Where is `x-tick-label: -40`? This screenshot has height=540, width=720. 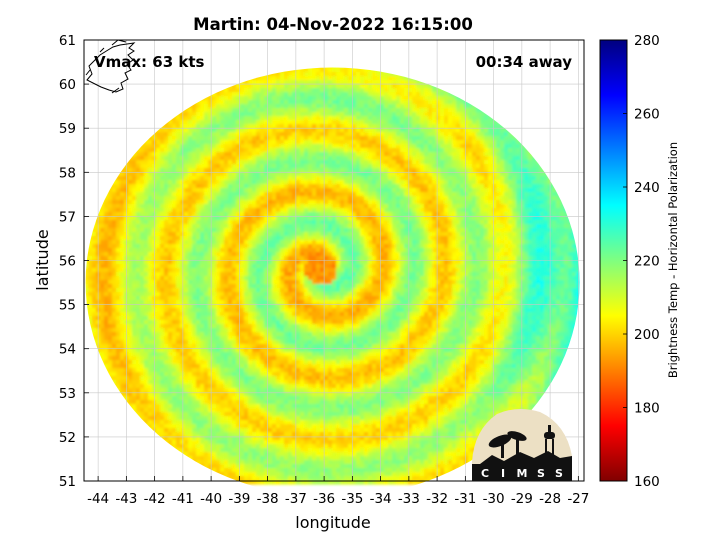 x-tick-label: -40 is located at coordinates (211, 499).